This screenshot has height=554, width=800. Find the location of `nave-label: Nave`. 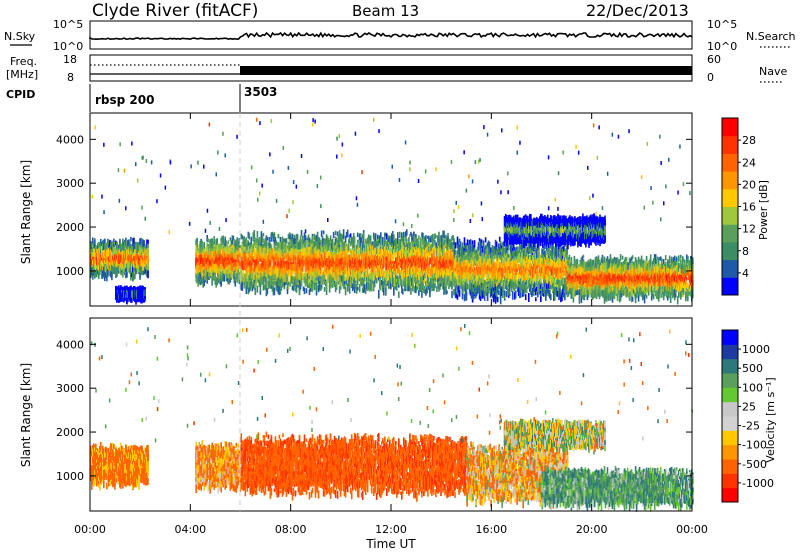

nave-label: Nave is located at coordinates (773, 71).